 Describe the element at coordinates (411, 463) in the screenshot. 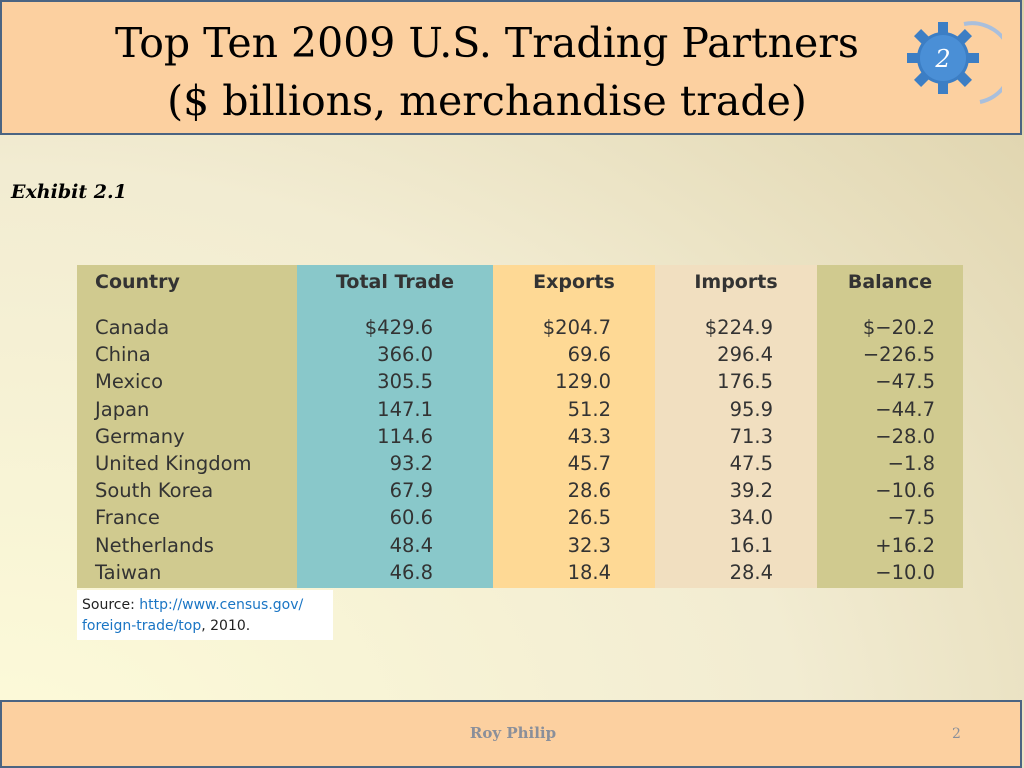

I see `cell-total-trade: 93.2` at that location.